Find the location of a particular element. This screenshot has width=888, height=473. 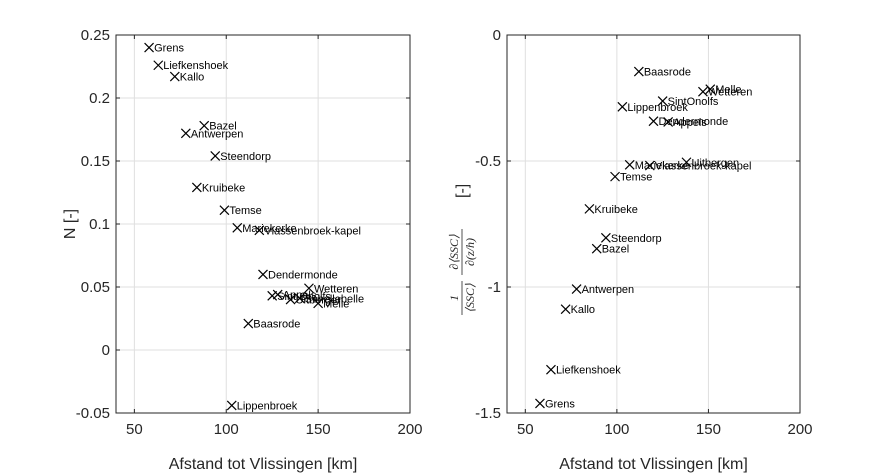

chart1-point-3: SintOnolfs is located at coordinates (688, 102).